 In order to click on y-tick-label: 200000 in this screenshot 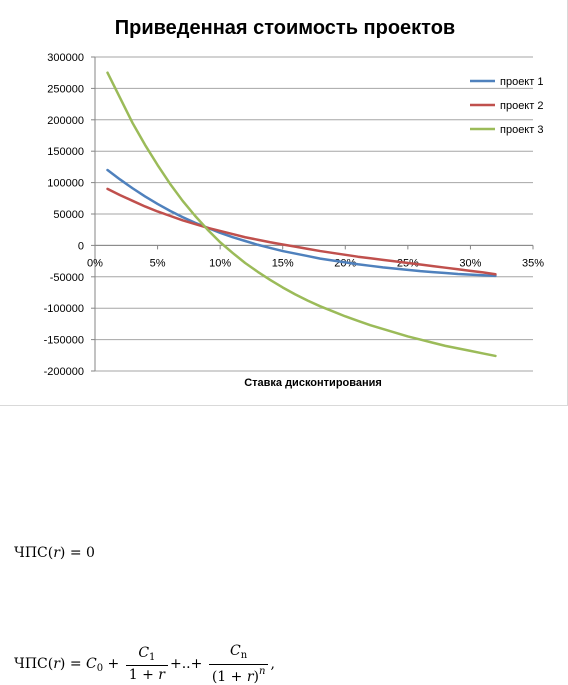, I will do `click(65, 121)`.